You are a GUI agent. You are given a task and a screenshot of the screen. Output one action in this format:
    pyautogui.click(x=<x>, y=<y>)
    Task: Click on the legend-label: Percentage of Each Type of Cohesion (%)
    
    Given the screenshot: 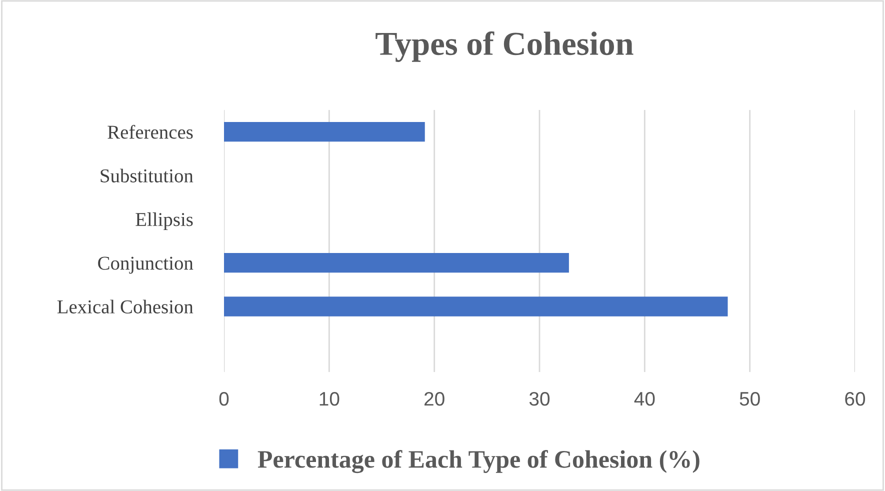 What is the action you would take?
    pyautogui.click(x=479, y=462)
    